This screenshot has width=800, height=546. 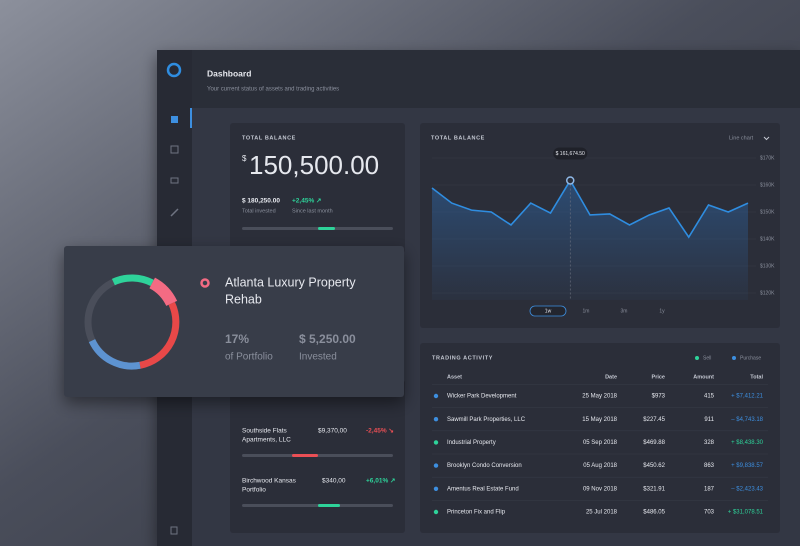 I want to click on holding-name: Apartments, LLC, so click(x=266, y=440).